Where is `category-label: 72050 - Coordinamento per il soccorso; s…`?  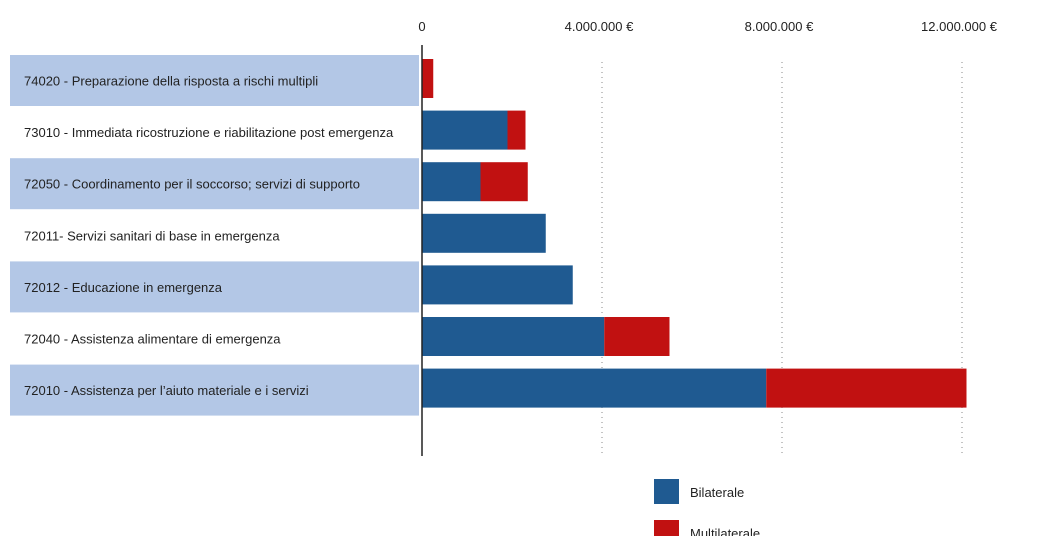
category-label: 72050 - Coordinamento per il soccorso; s… is located at coordinates (192, 184).